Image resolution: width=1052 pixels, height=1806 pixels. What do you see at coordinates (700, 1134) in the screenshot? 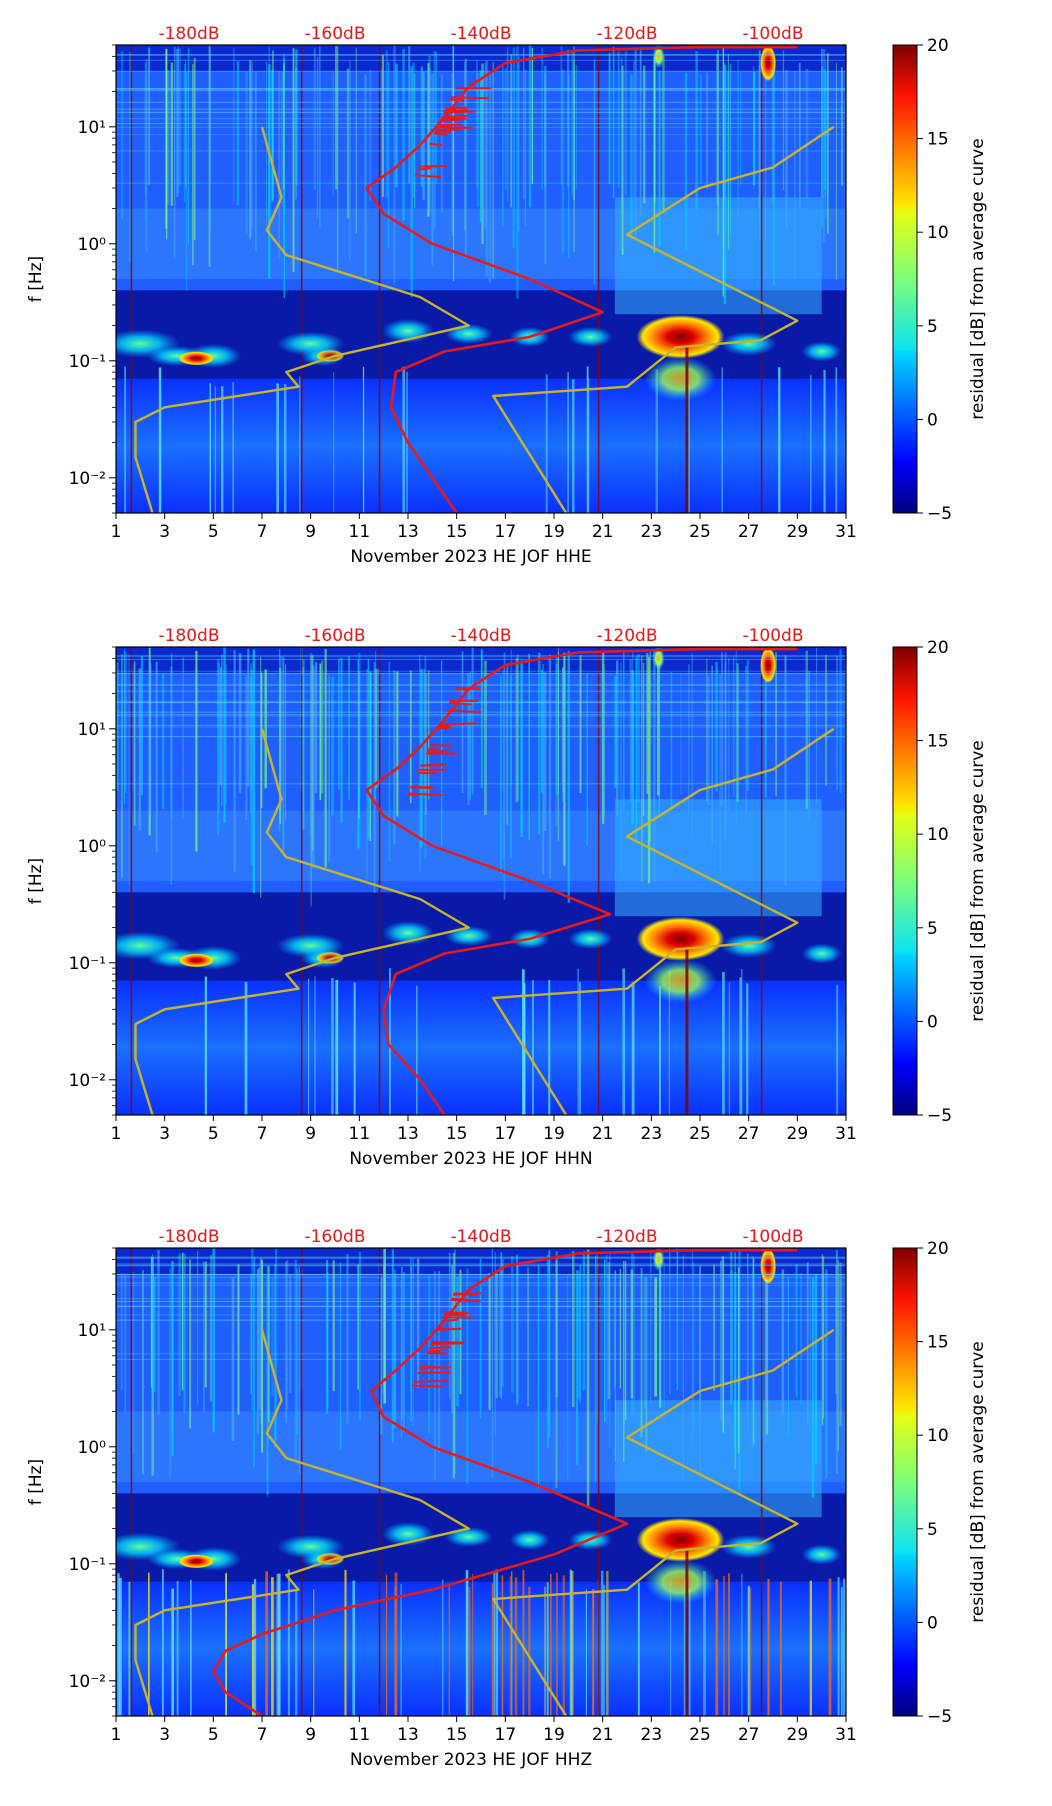
I see `x-tick-label: 25` at bounding box center [700, 1134].